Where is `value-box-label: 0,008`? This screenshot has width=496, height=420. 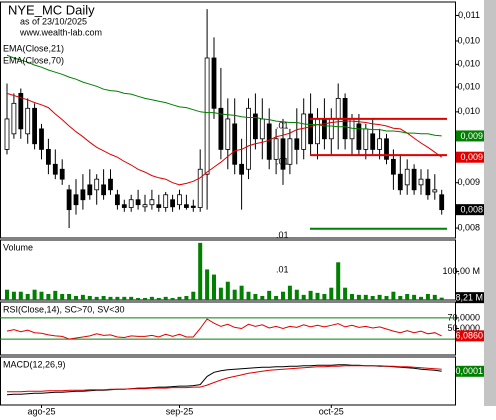
value-box-label: 0,008 is located at coordinates (471, 210).